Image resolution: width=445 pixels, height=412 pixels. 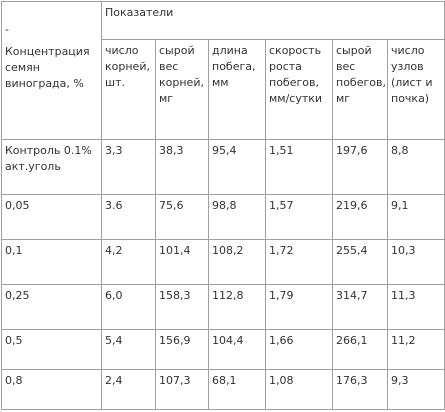 I want to click on row-label: Контроль 0.1% акт.уголь, so click(x=51, y=167).